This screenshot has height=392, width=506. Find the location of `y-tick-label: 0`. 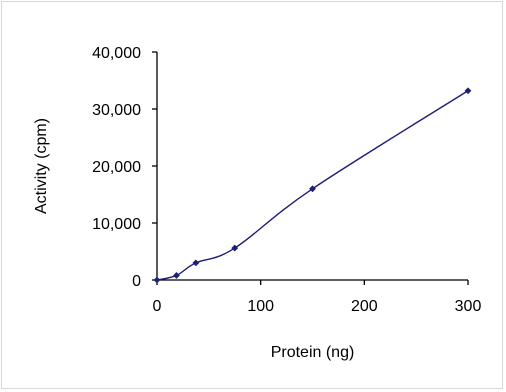

y-tick-label: 0 is located at coordinates (136, 281).